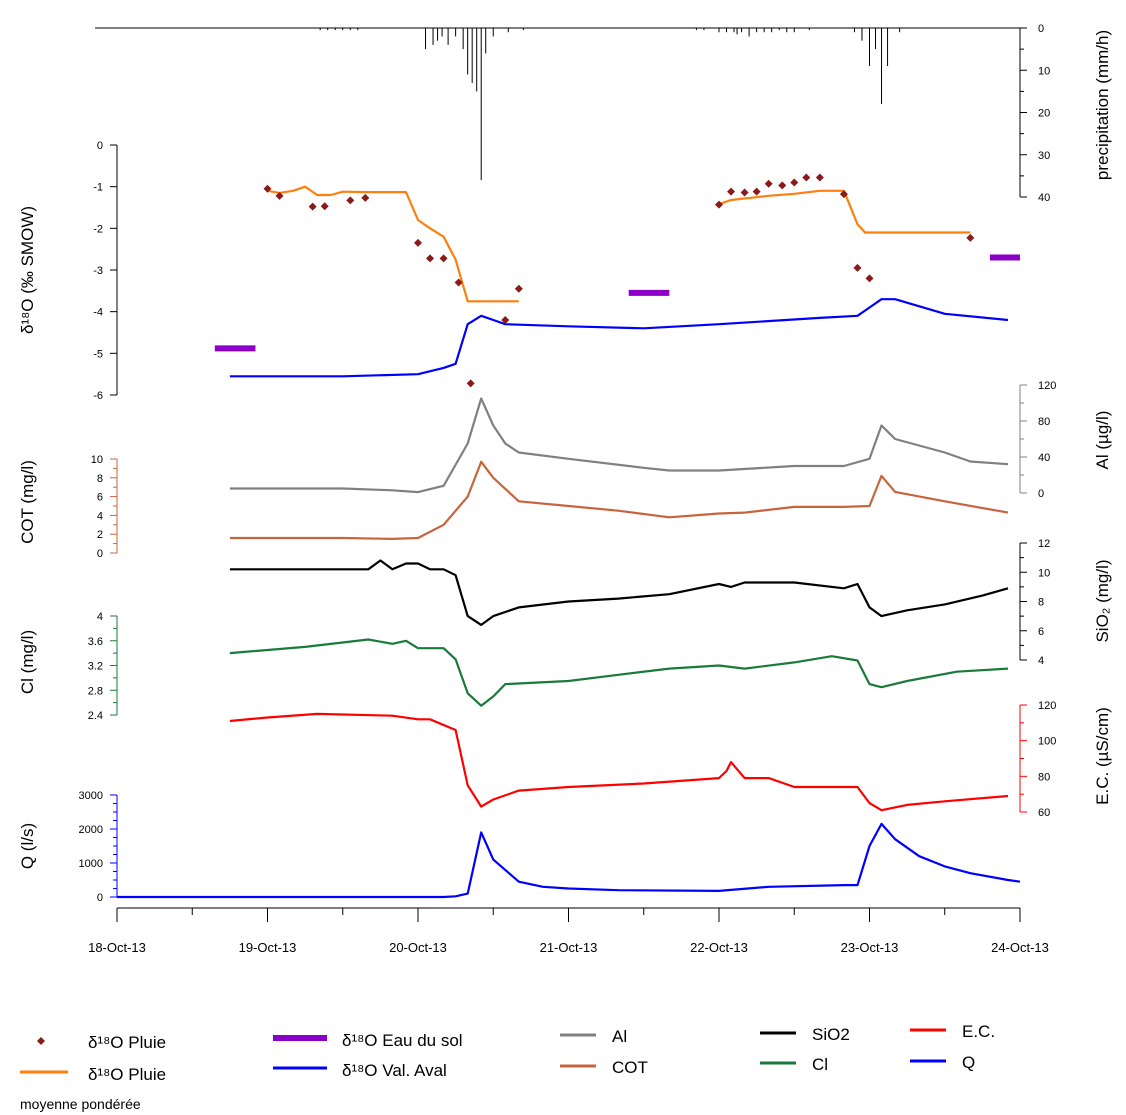 The height and width of the screenshot is (1115, 1126). What do you see at coordinates (41, 1041) in the screenshot?
I see `legend-pluie-marker` at bounding box center [41, 1041].